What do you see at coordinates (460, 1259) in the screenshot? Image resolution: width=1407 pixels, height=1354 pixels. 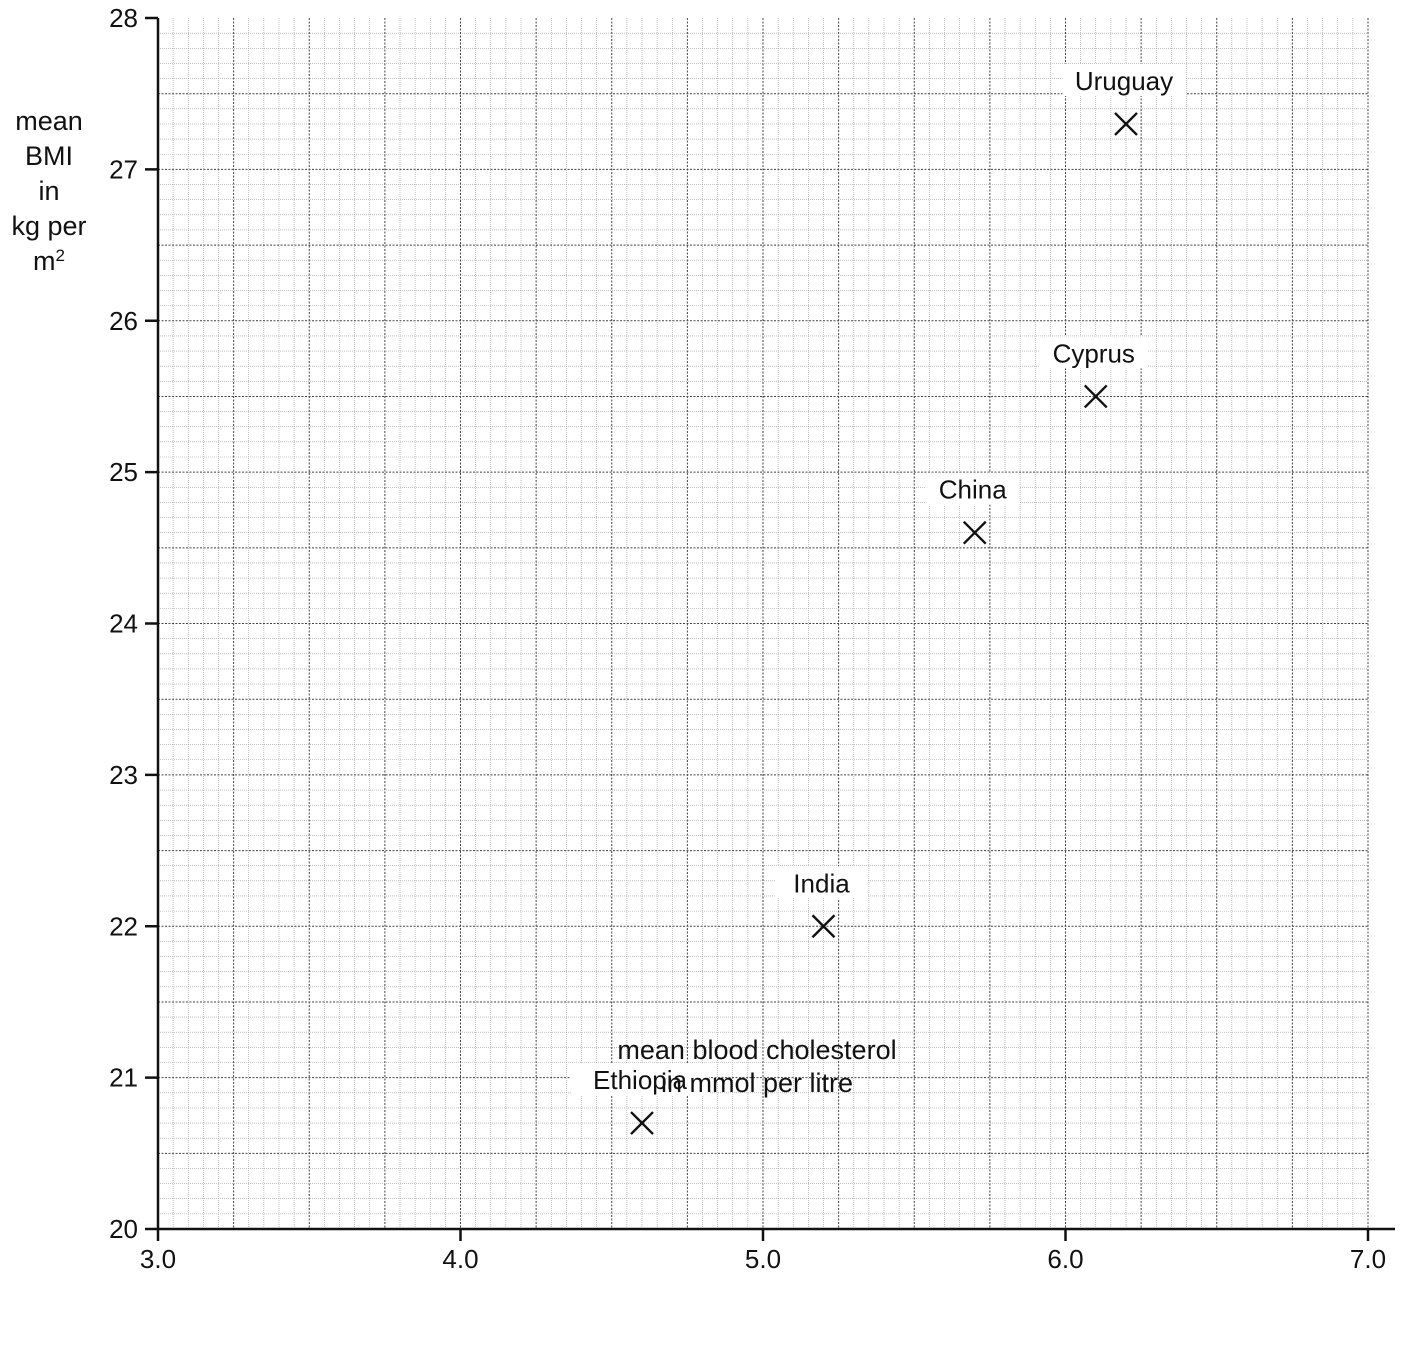 I see `x-tick-label: 4.0` at bounding box center [460, 1259].